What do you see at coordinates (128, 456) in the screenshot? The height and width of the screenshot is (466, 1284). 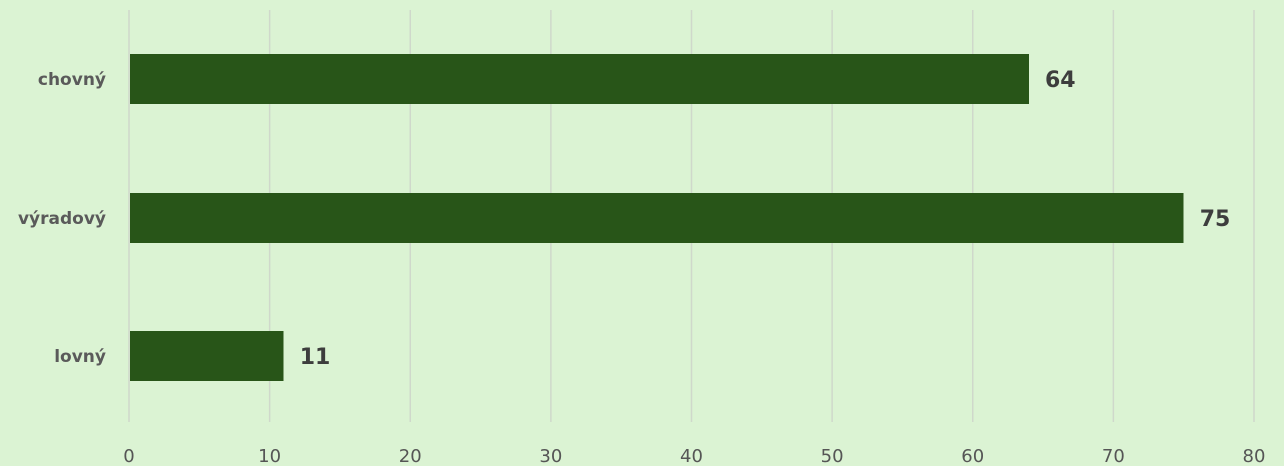 I see `x-tick-label: 0` at bounding box center [128, 456].